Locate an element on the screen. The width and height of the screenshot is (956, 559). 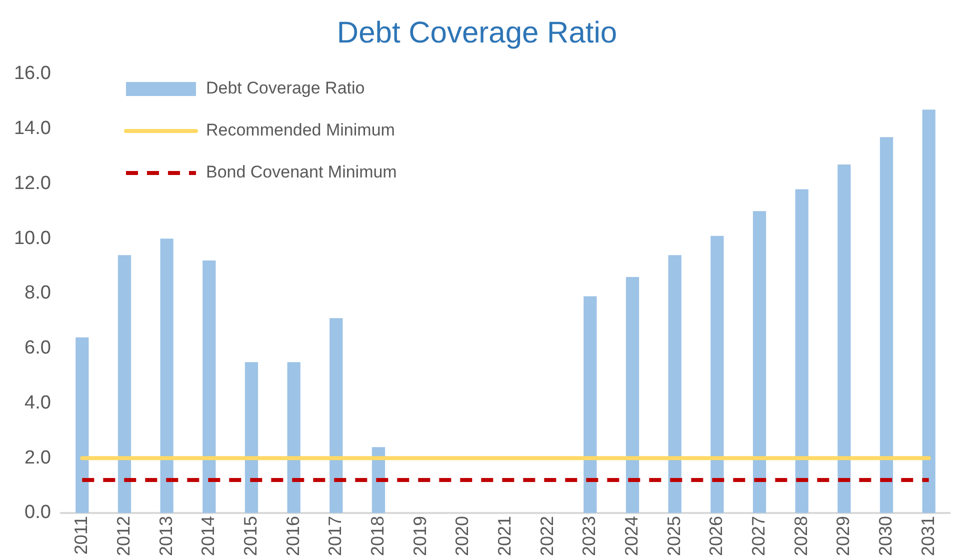
x-tick-label: 2027 is located at coordinates (758, 536).